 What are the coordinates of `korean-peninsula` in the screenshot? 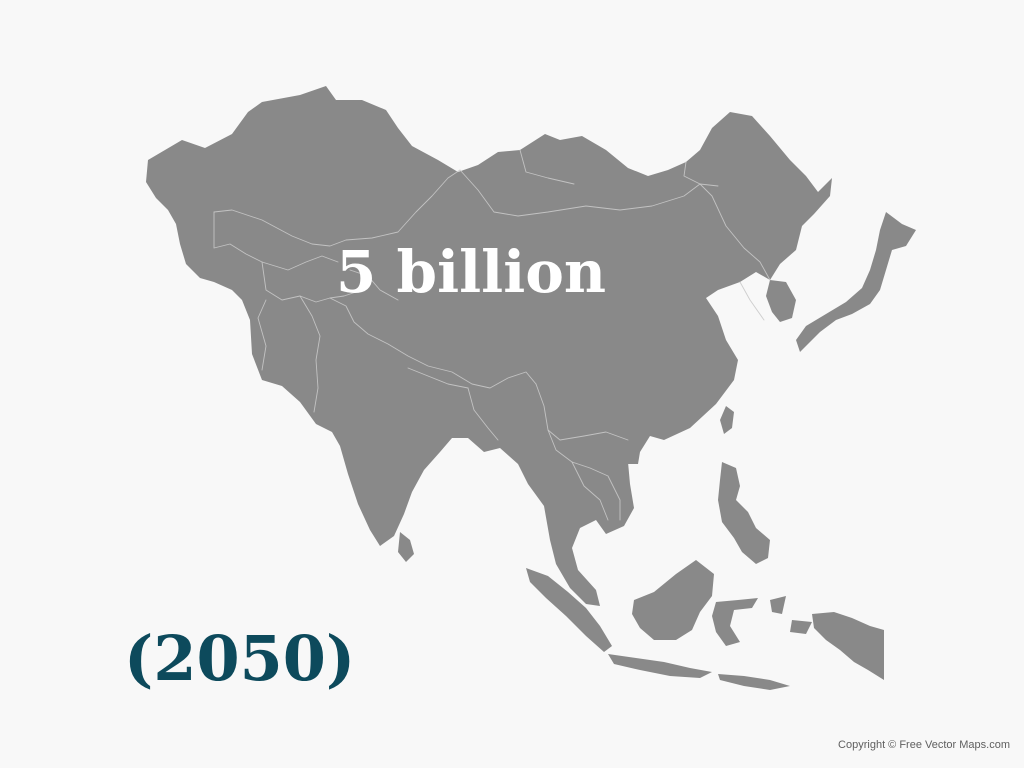 It's located at (781, 301).